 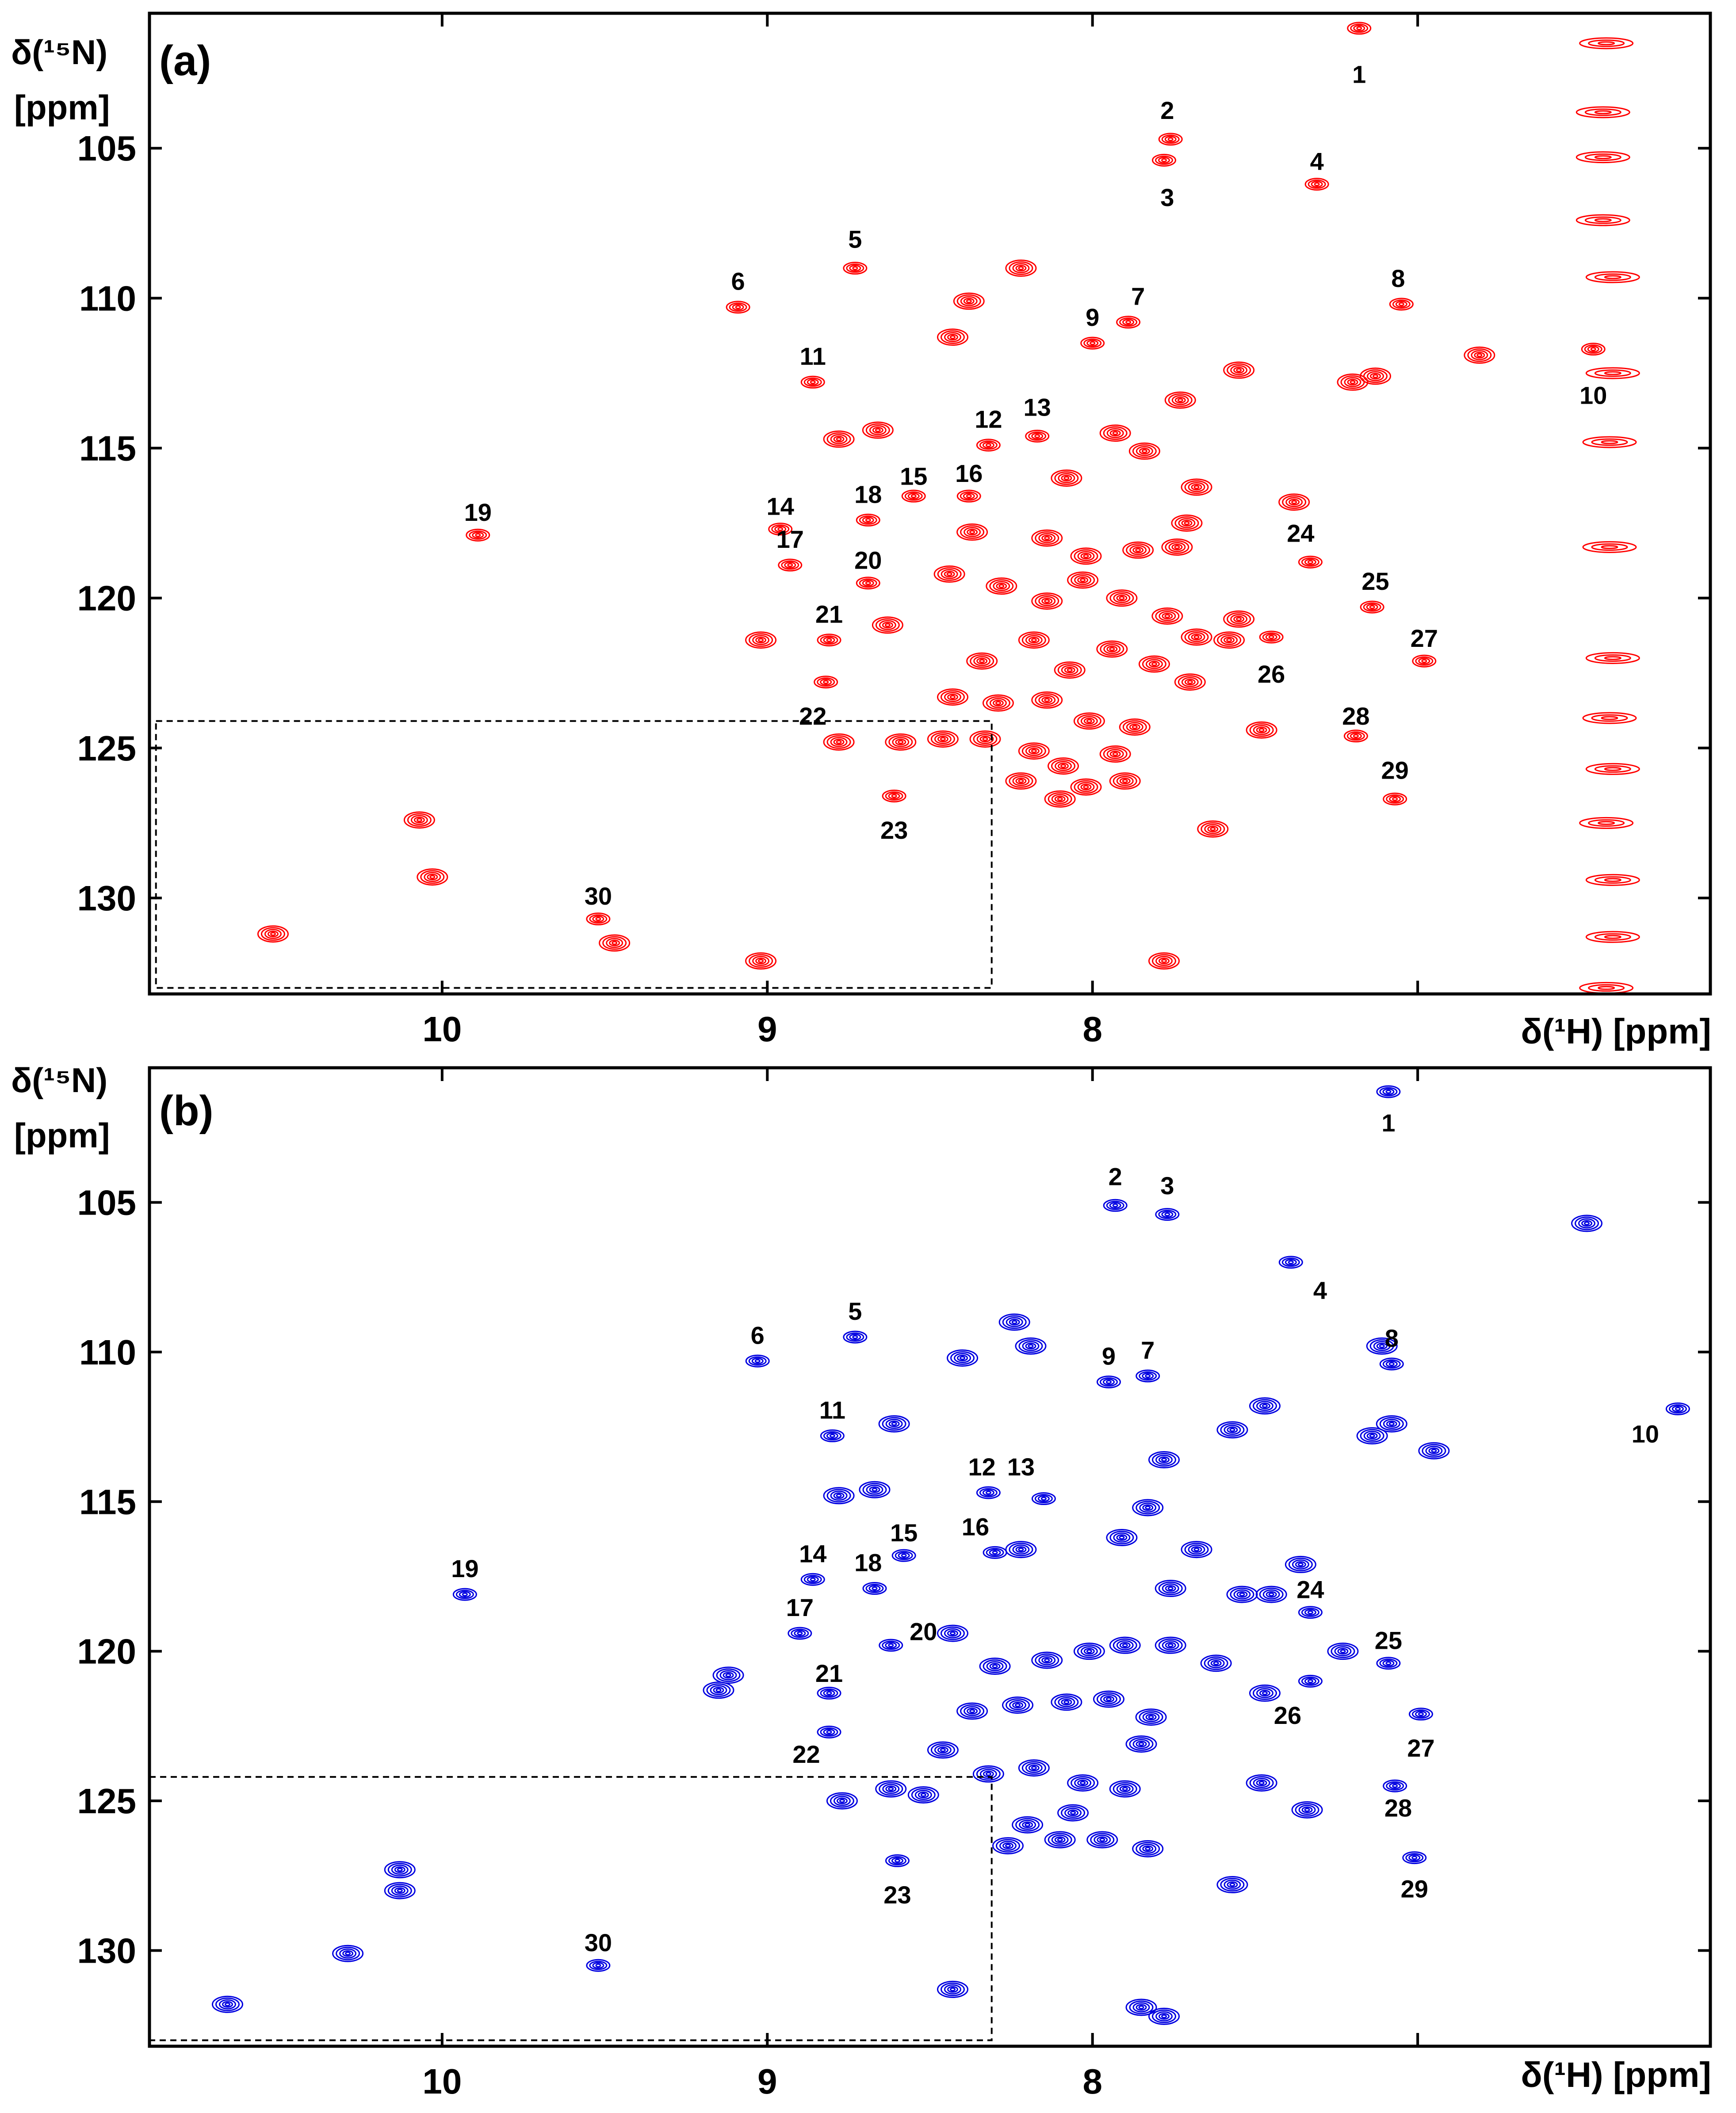 I want to click on panel-b-peak-label-4: 4, so click(x=1320, y=1290).